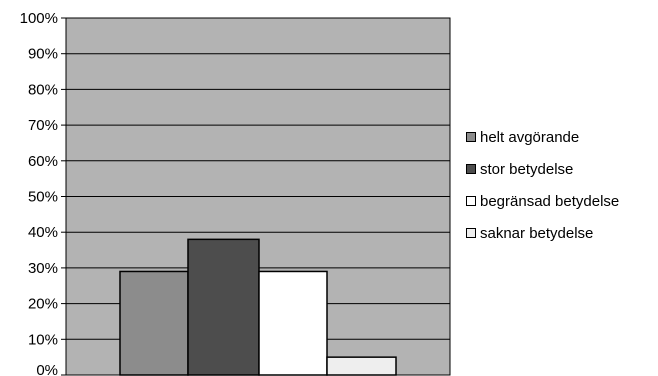 The width and height of the screenshot is (658, 376). What do you see at coordinates (43, 125) in the screenshot?
I see `y-tick-label: 70%` at bounding box center [43, 125].